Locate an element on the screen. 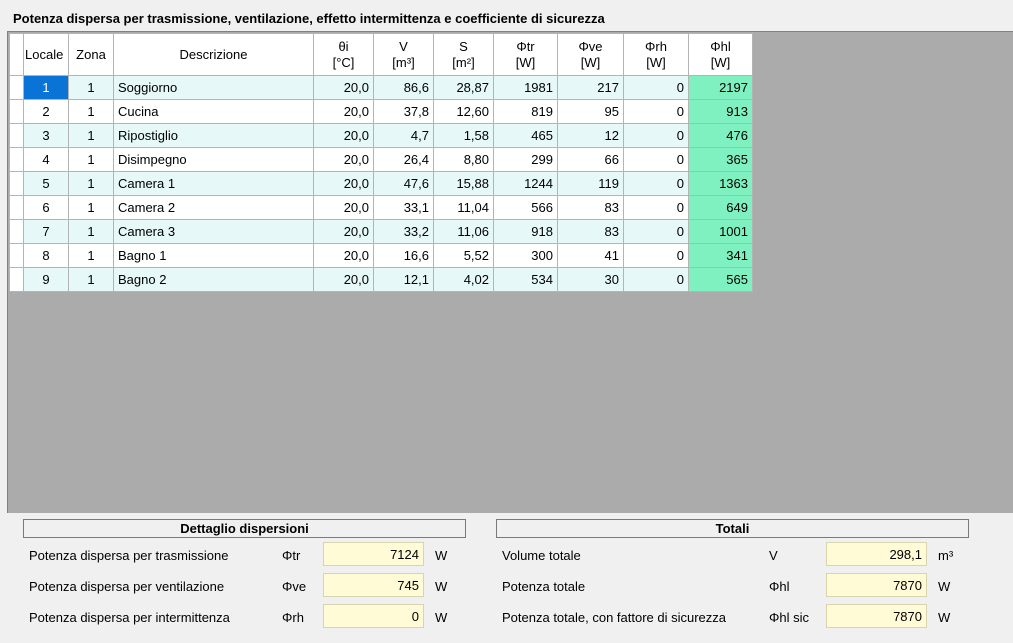  cell-volume: 33,1 is located at coordinates (403, 207).